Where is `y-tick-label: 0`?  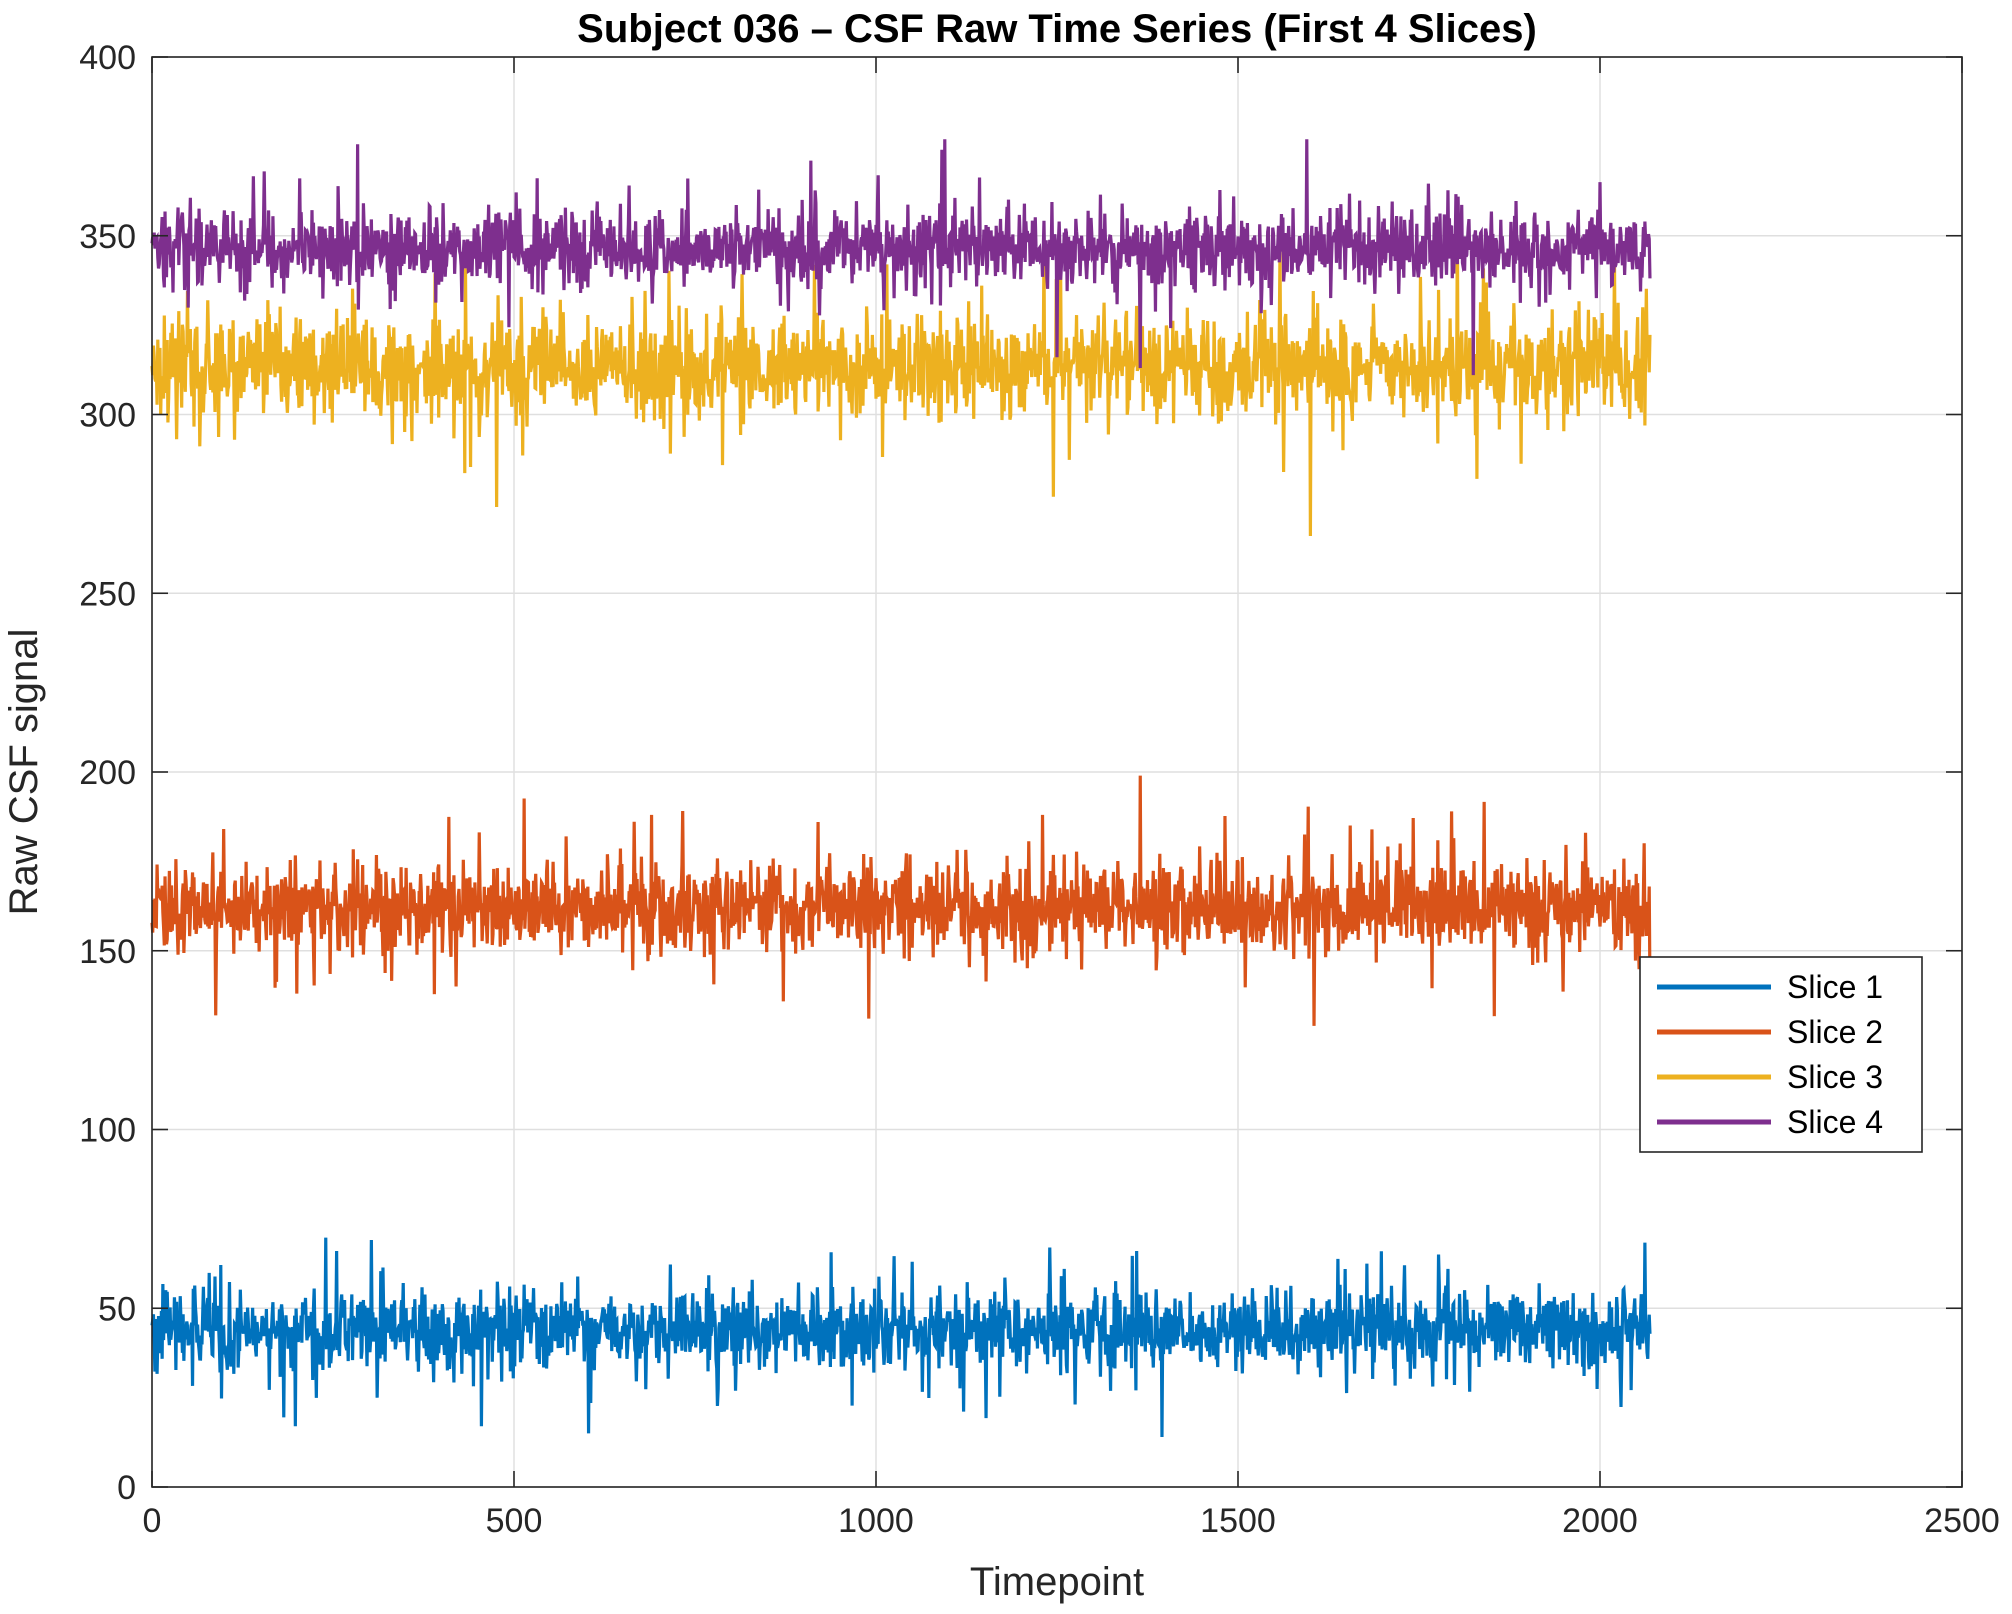 y-tick-label: 0 is located at coordinates (126, 1488).